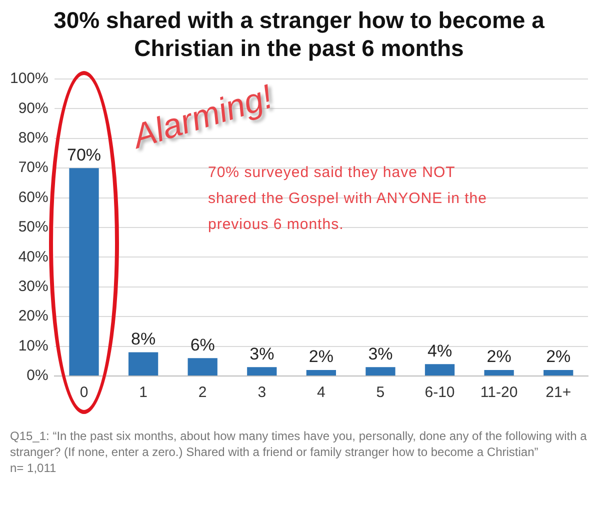 Image resolution: width=598 pixels, height=506 pixels. Describe the element at coordinates (34, 468) in the screenshot. I see `text: n= 1,011` at that location.